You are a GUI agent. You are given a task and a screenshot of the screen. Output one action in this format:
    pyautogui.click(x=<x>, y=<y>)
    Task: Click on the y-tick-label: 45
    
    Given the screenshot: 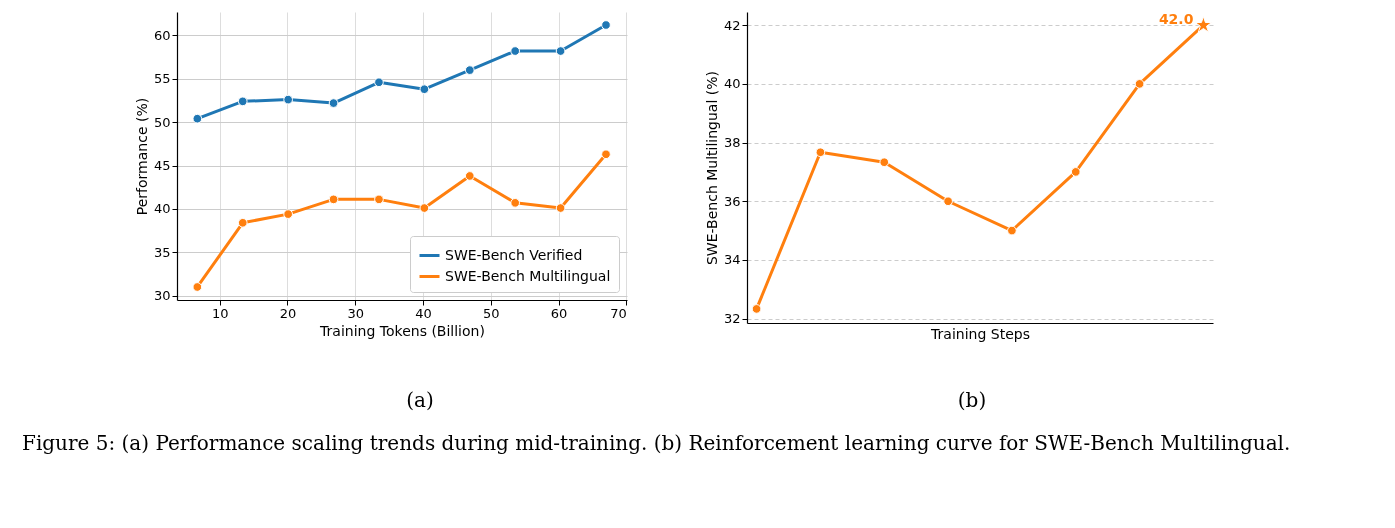 What is the action you would take?
    pyautogui.click(x=162, y=166)
    